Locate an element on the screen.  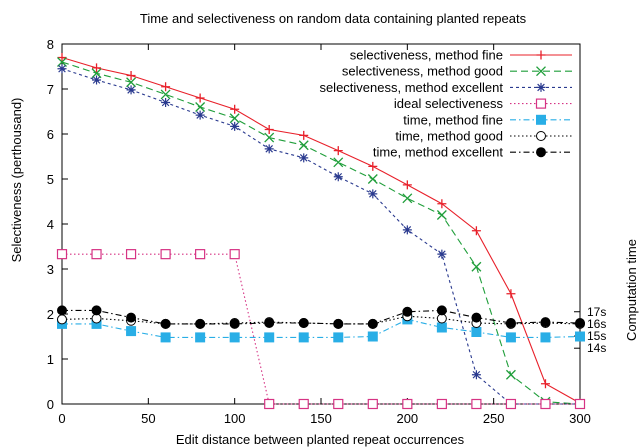
y-tick-label: 3 is located at coordinates (50, 269).